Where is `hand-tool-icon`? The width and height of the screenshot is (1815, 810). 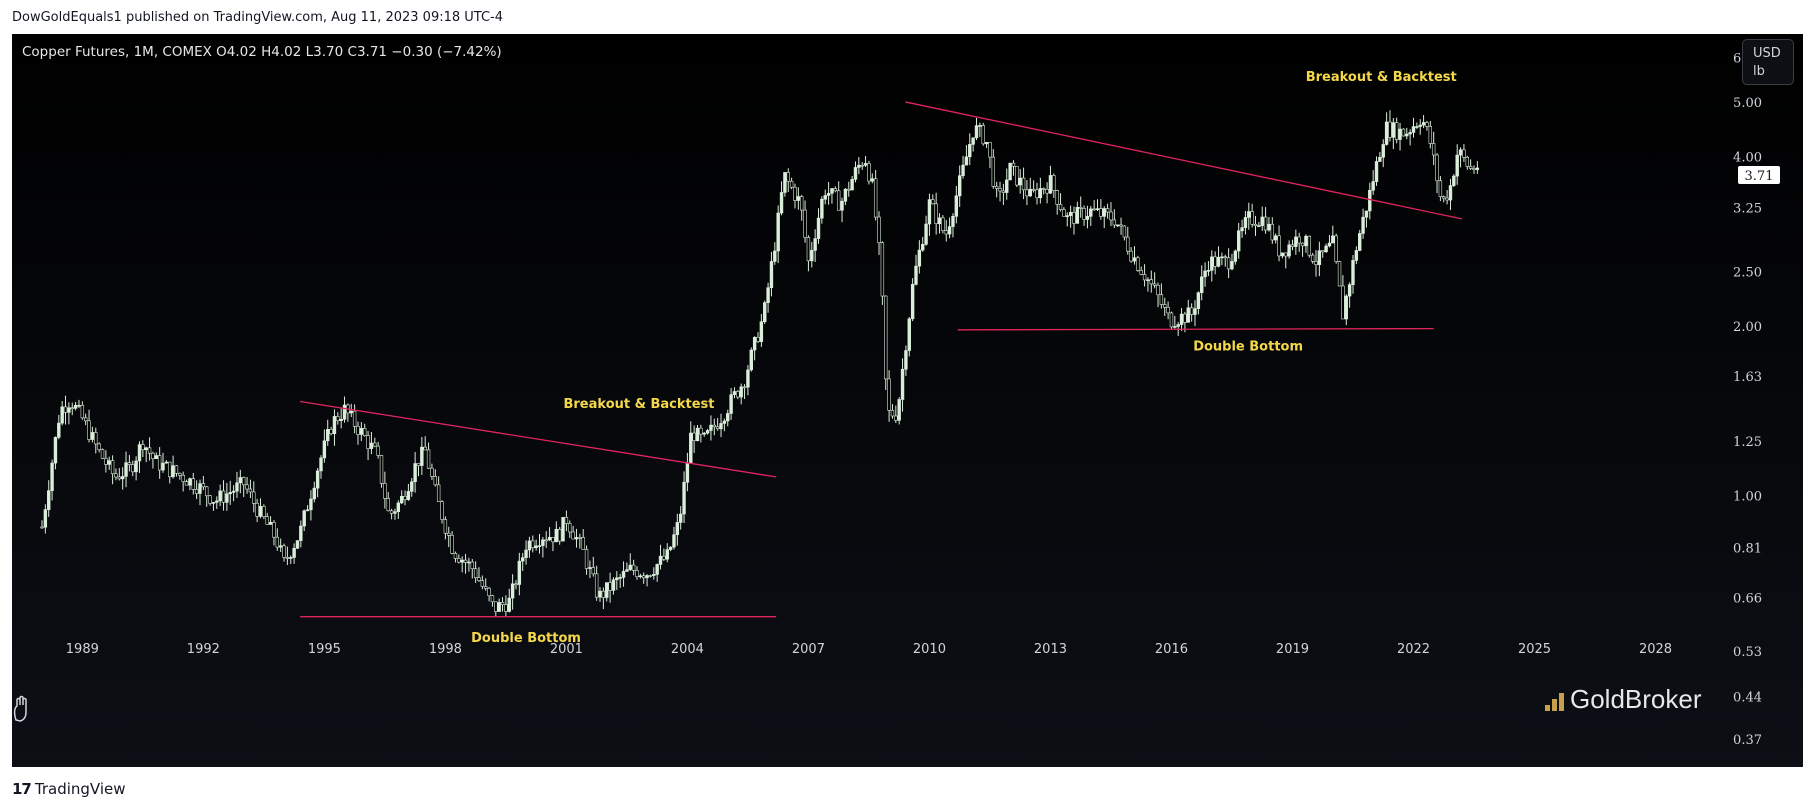 hand-tool-icon is located at coordinates (21, 709).